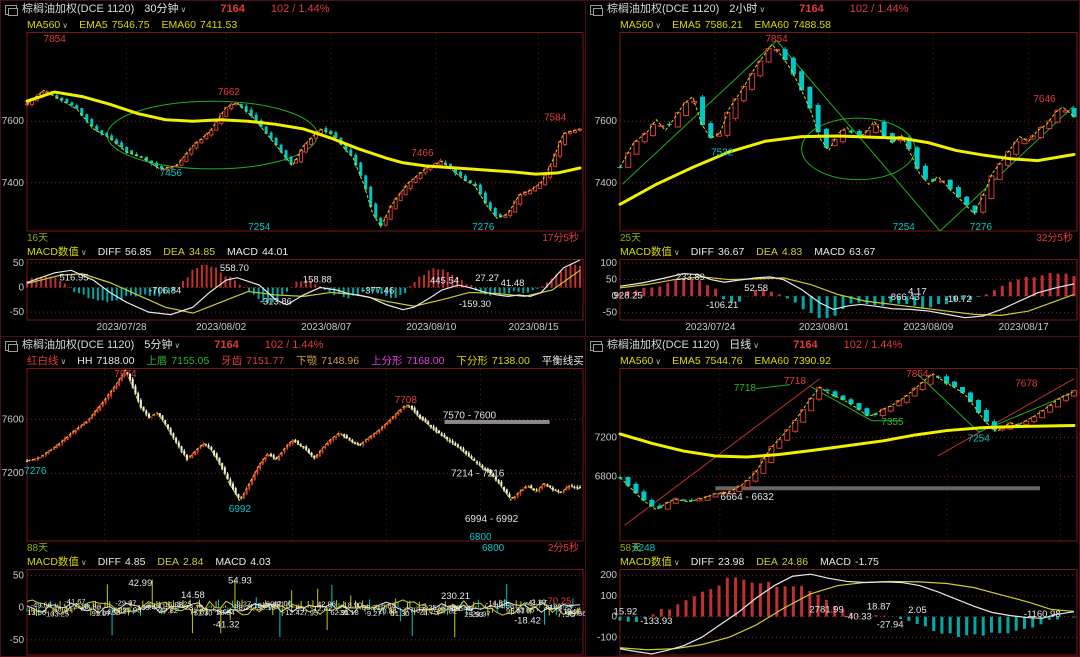 Image resolution: width=1080 pixels, height=657 pixels. Describe the element at coordinates (293, 25) in the screenshot. I see `indicator-row: MA560 ∨ EMA5 7546.75 EMA60 7411.53` at that location.